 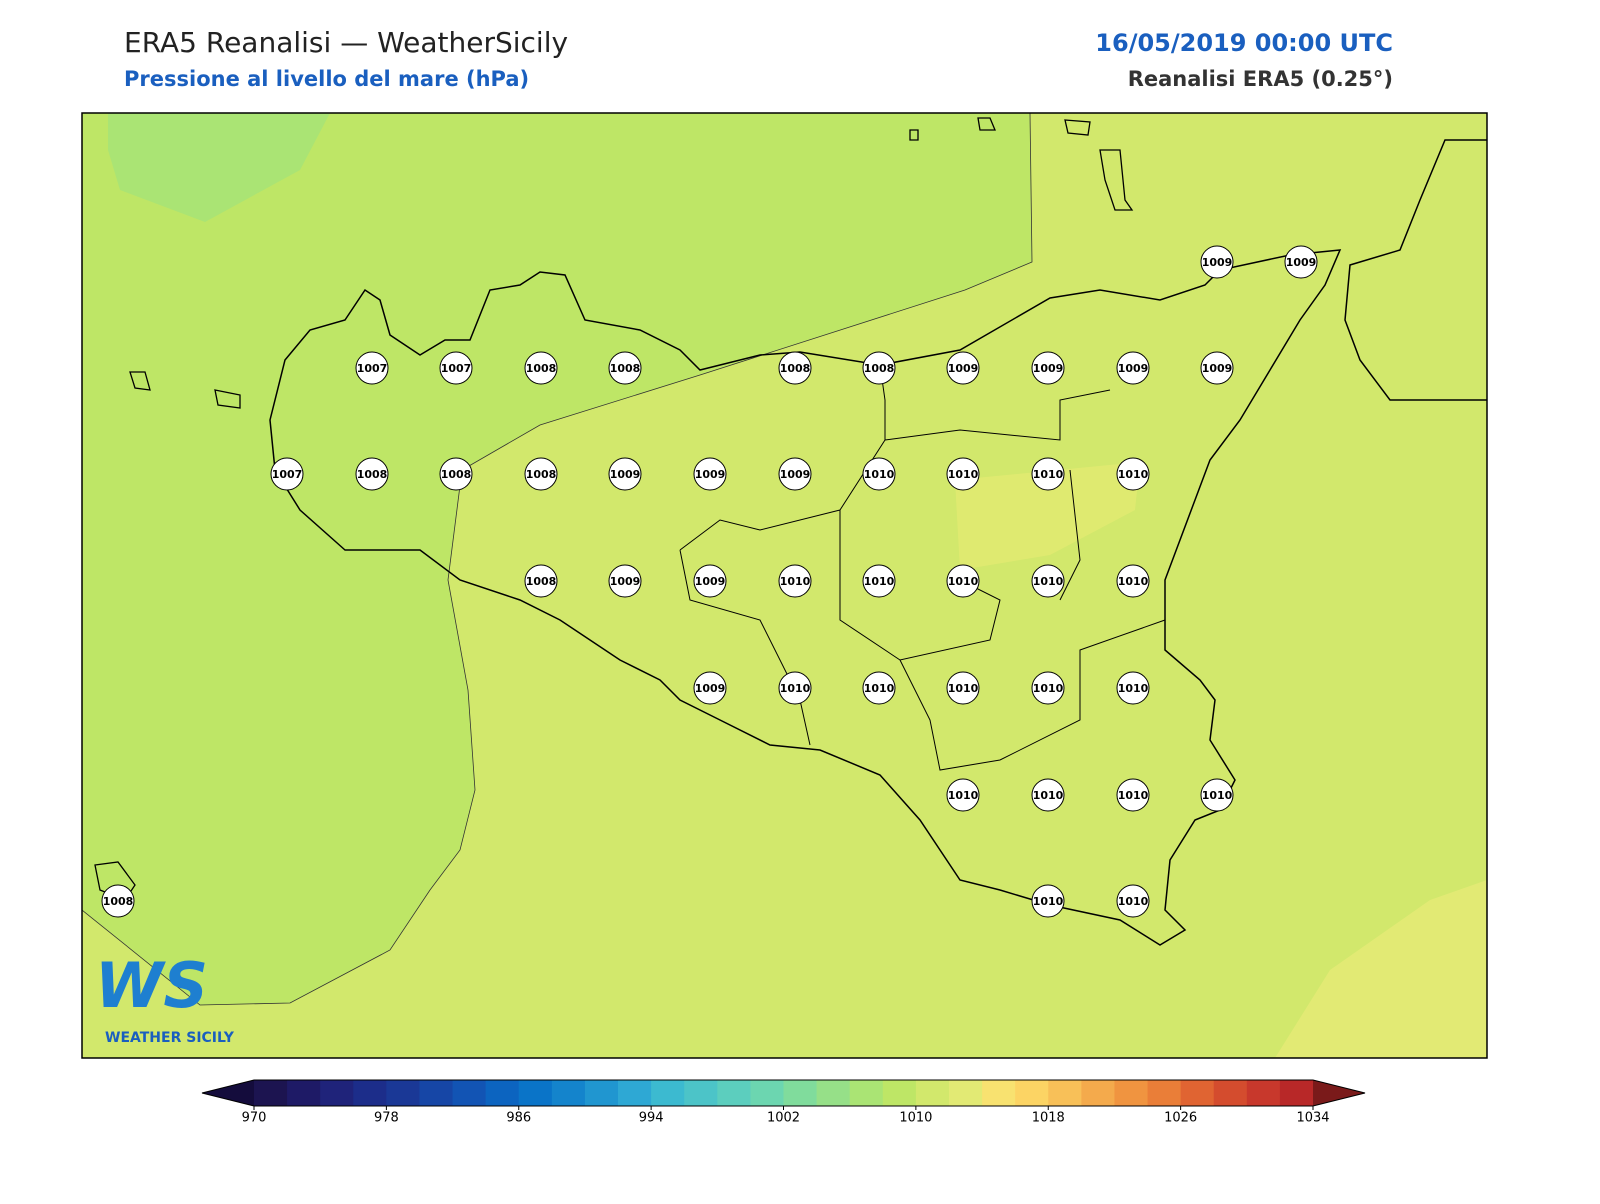 What do you see at coordinates (346, 42) in the screenshot?
I see `title: ERA5 Reanalisi — WeatherSicily` at bounding box center [346, 42].